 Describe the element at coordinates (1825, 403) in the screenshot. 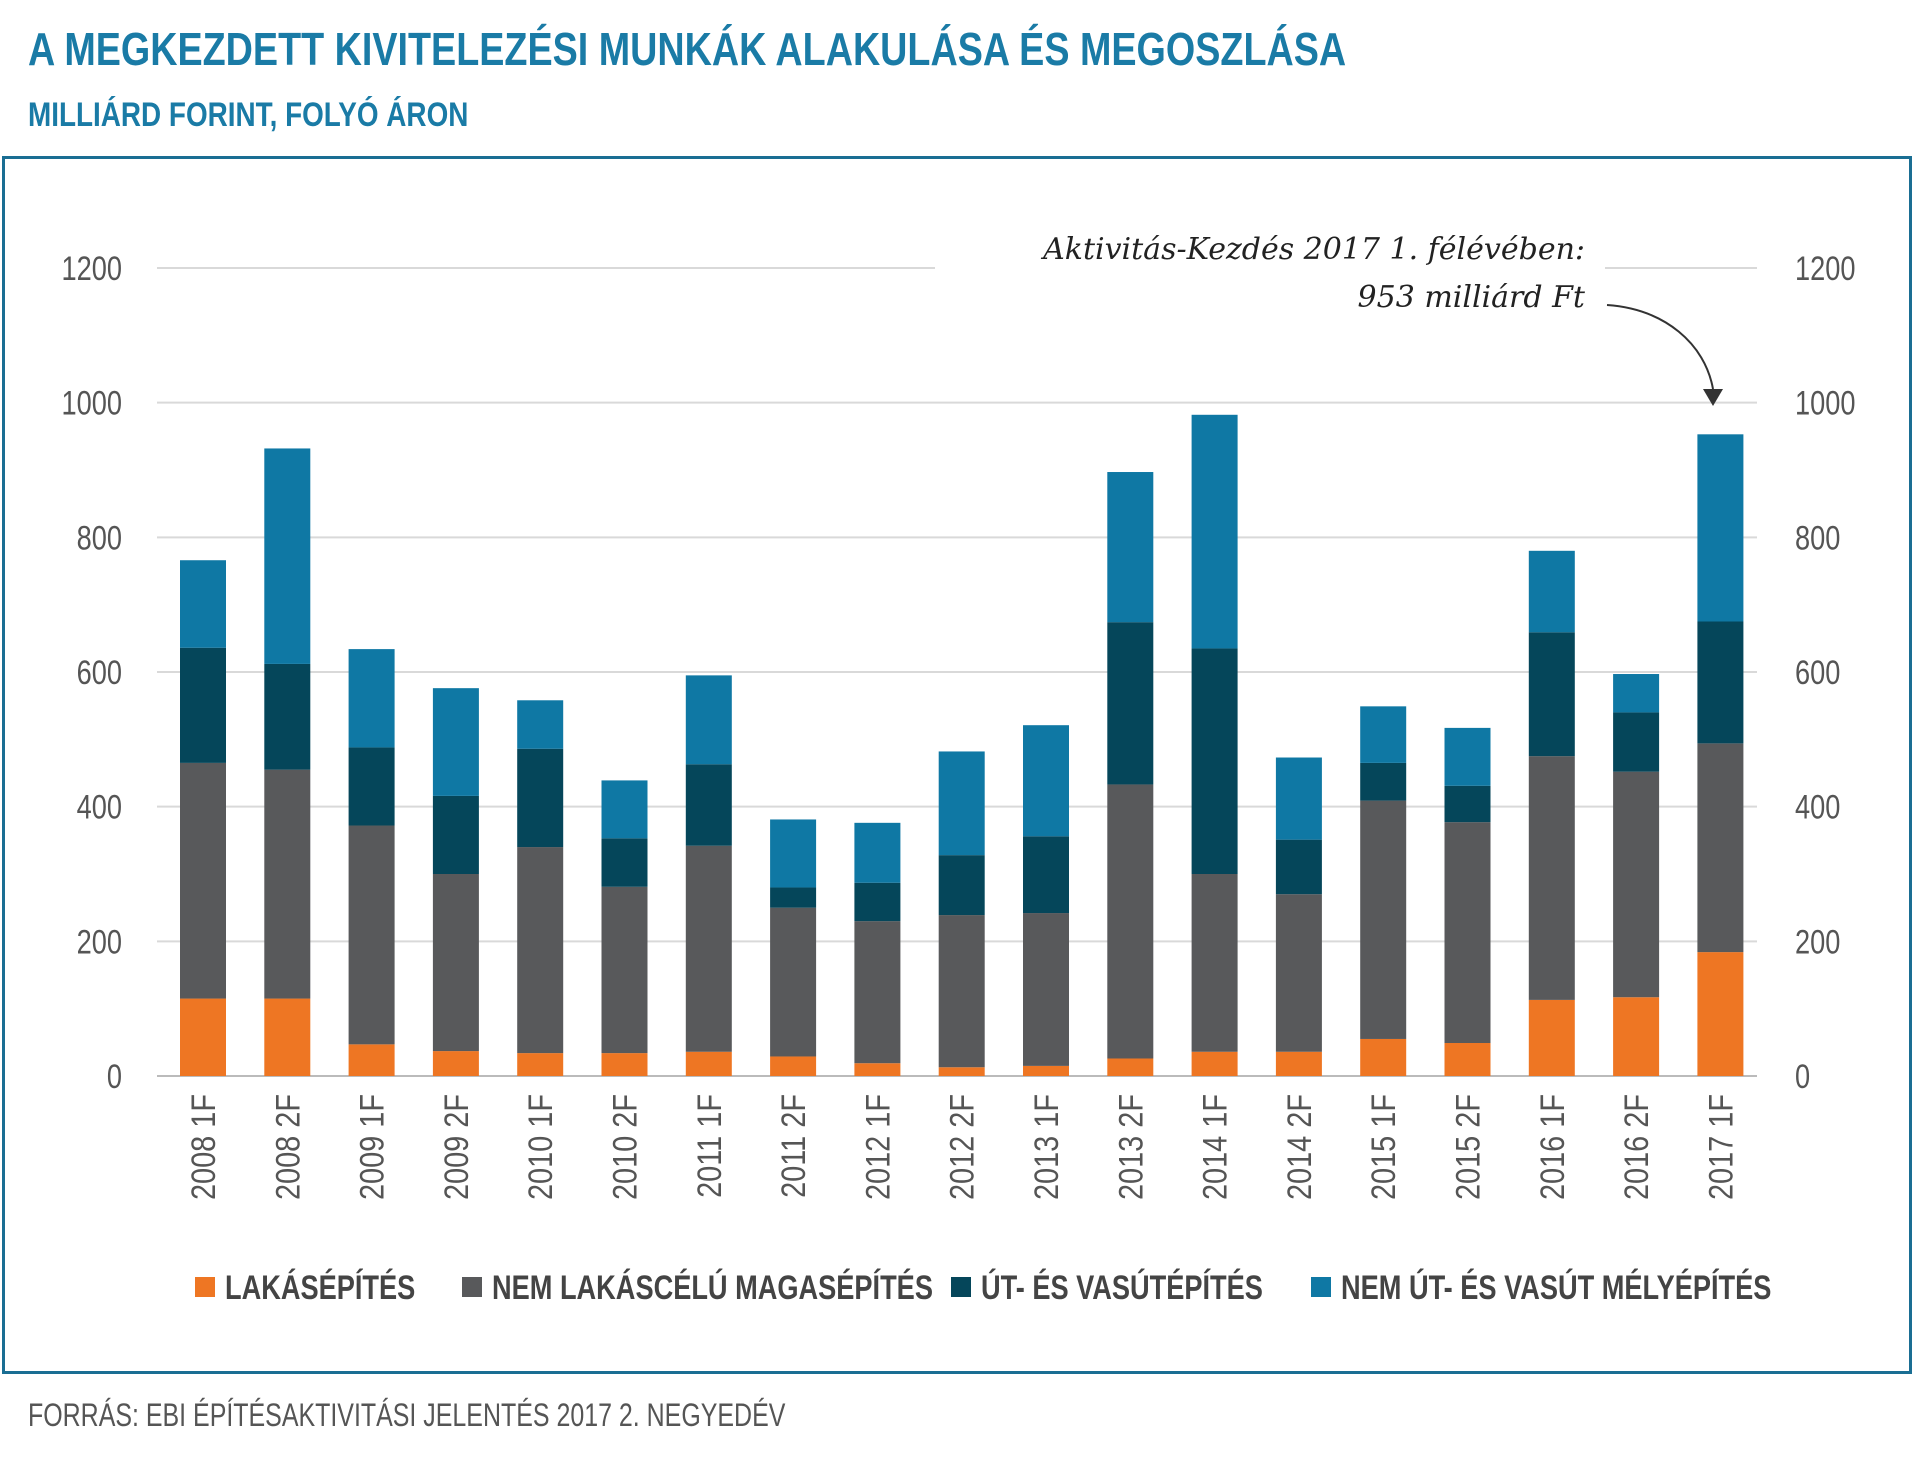

I see `y-tick-label-right: 1000` at that location.